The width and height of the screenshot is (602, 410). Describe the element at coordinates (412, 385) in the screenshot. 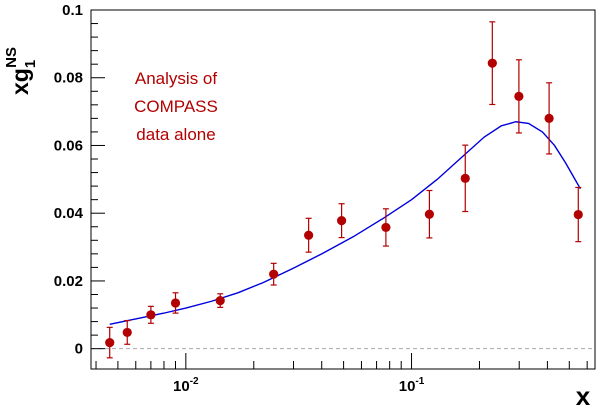

I see `x-tick-label: 10⁻¹` at that location.